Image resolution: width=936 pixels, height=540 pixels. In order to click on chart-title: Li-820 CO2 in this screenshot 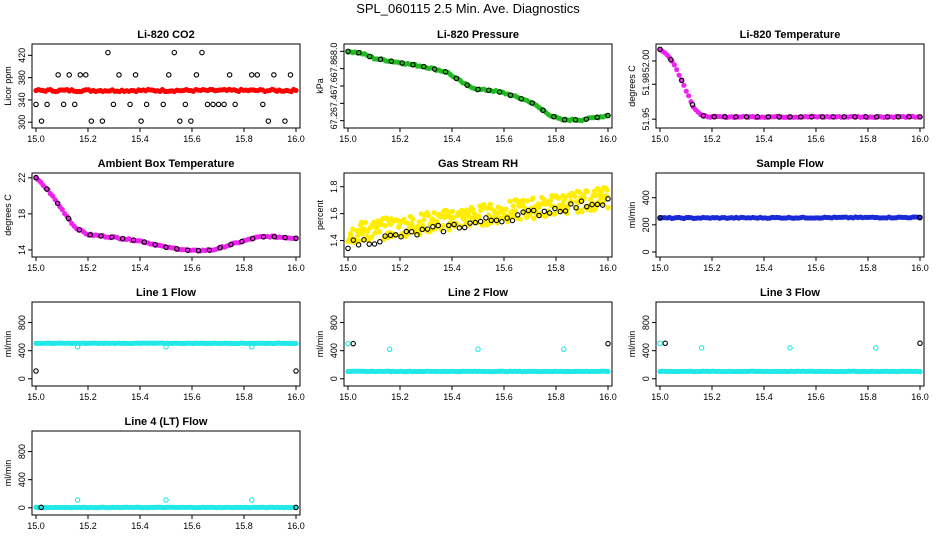, I will do `click(165, 35)`.